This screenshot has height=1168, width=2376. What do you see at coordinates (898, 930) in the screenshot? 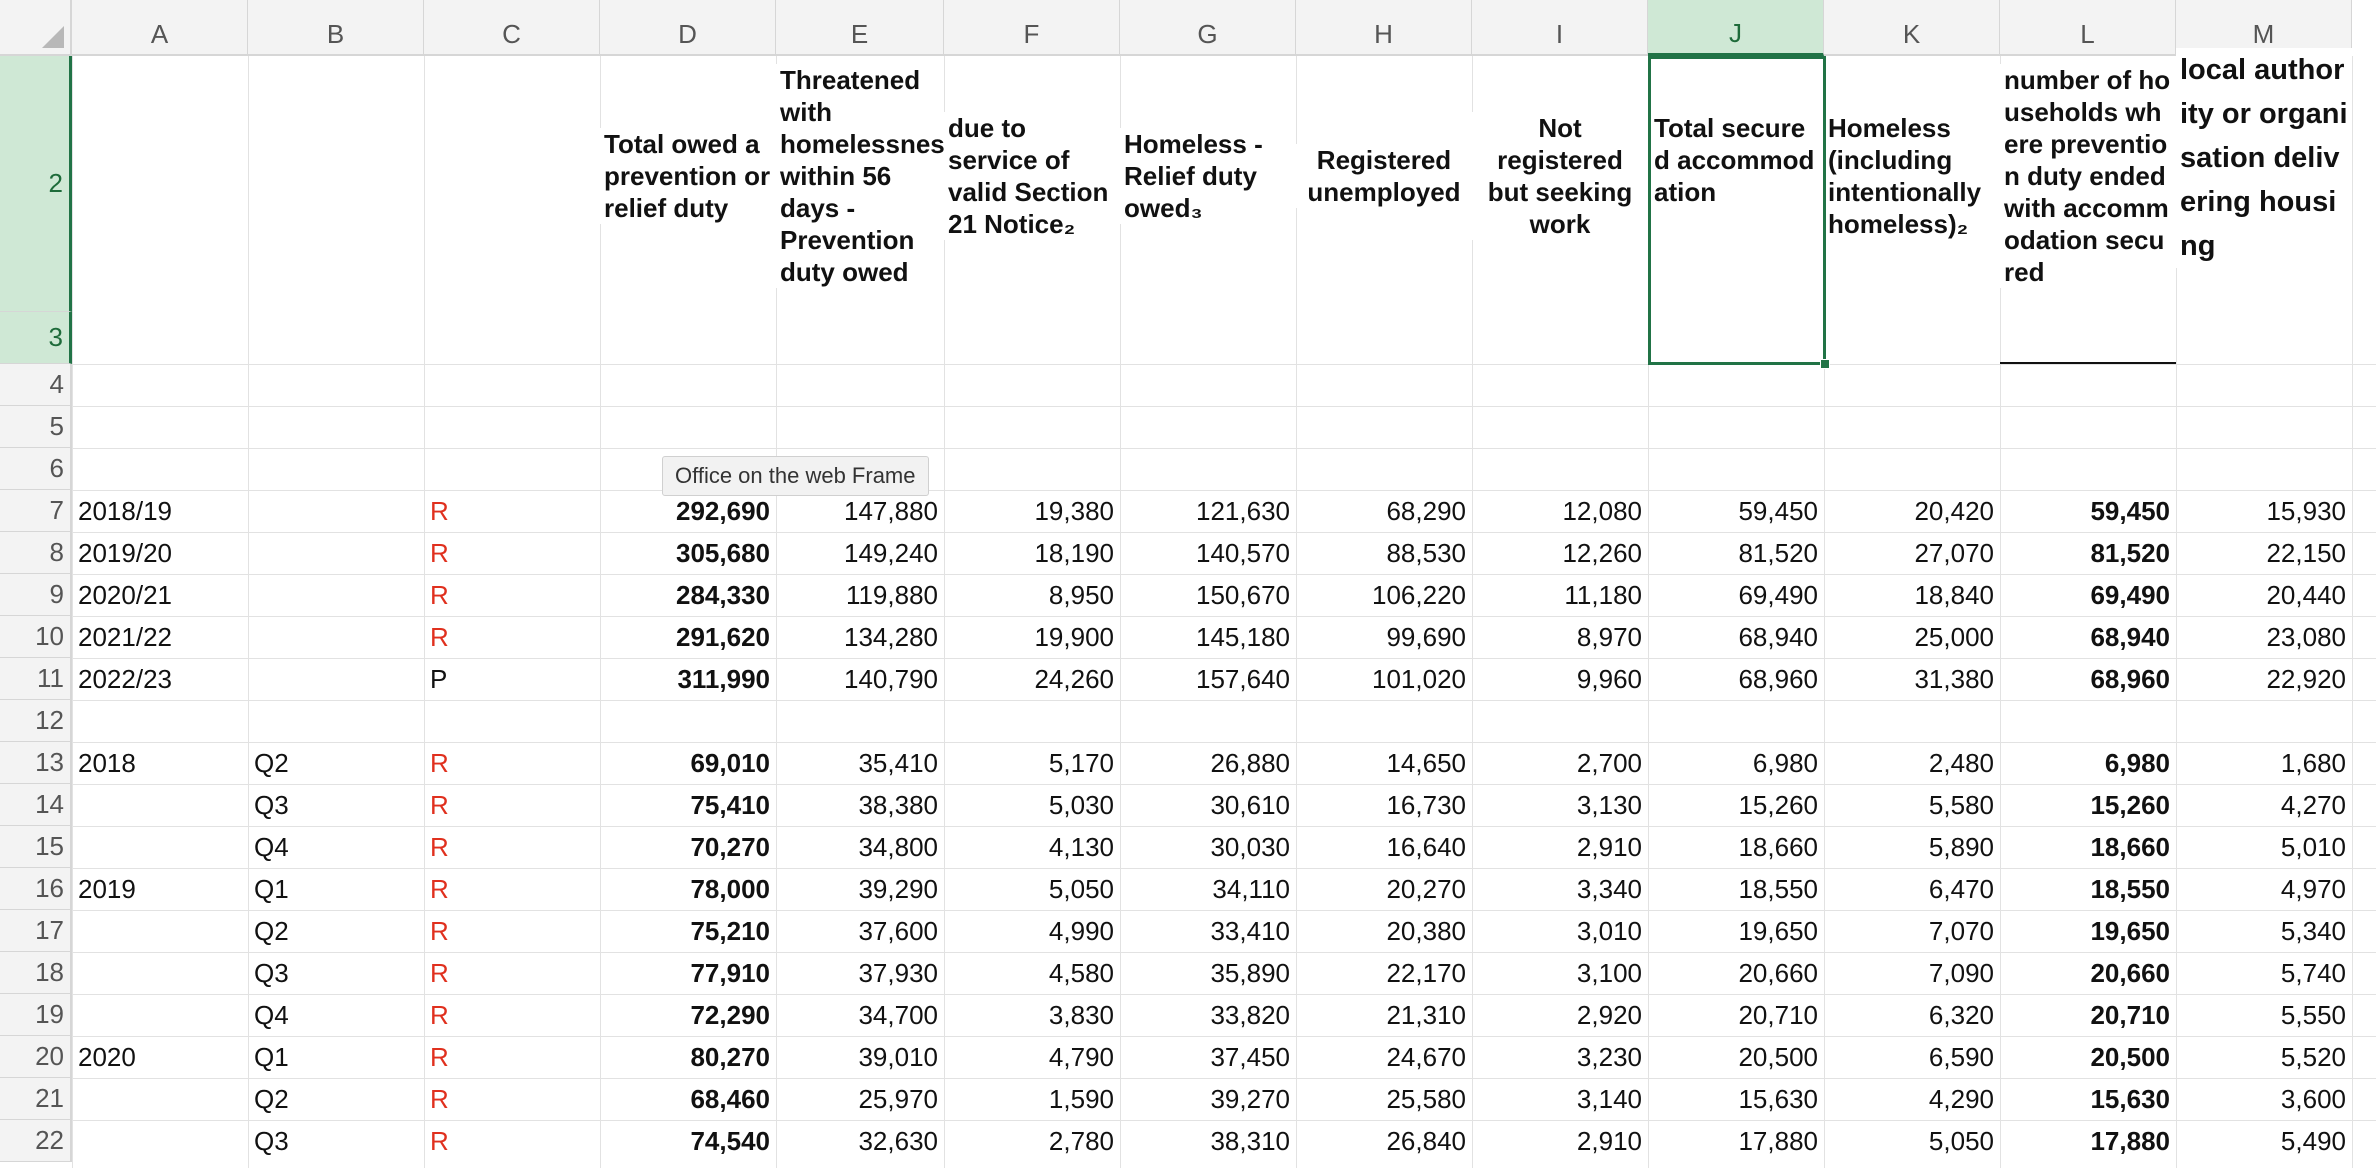
I see `cell-e-row: 37,600` at bounding box center [898, 930].